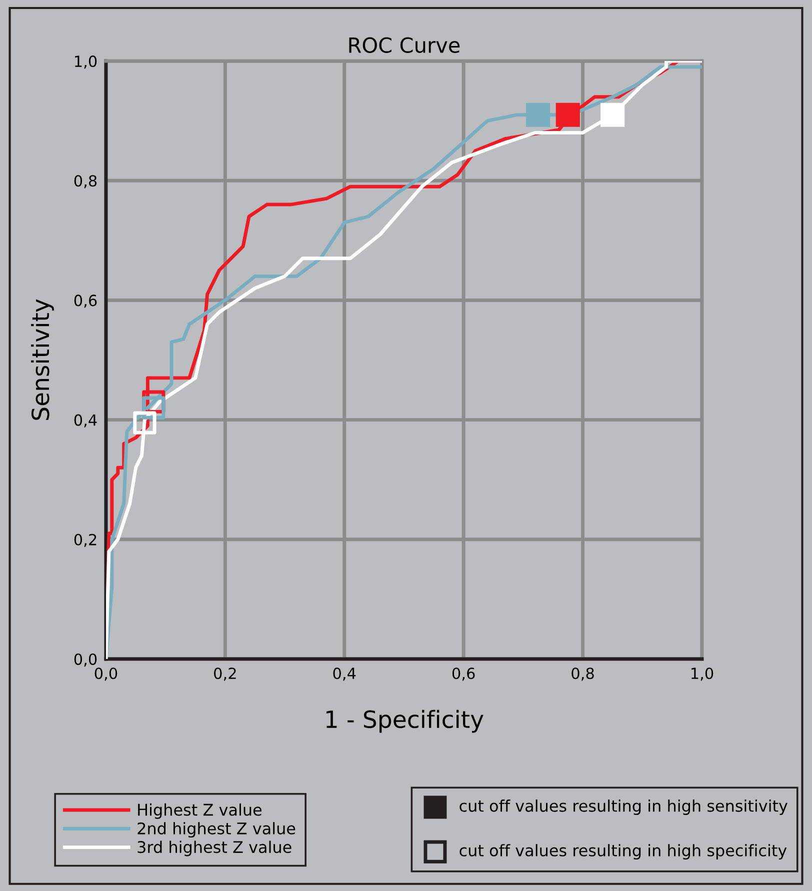 This screenshot has width=812, height=891. Describe the element at coordinates (215, 848) in the screenshot. I see `legend-label: 3rd highest Z value` at that location.